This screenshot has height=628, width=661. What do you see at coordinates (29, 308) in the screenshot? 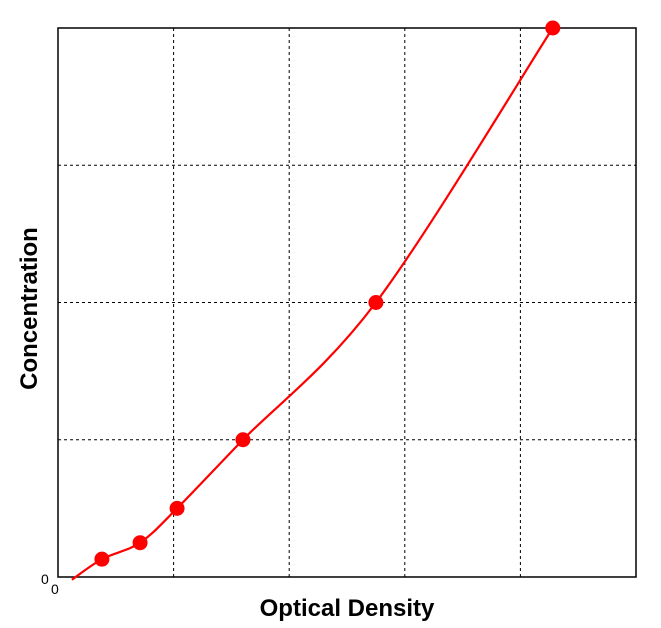
I see `y-axis-title: Concentration` at bounding box center [29, 308].